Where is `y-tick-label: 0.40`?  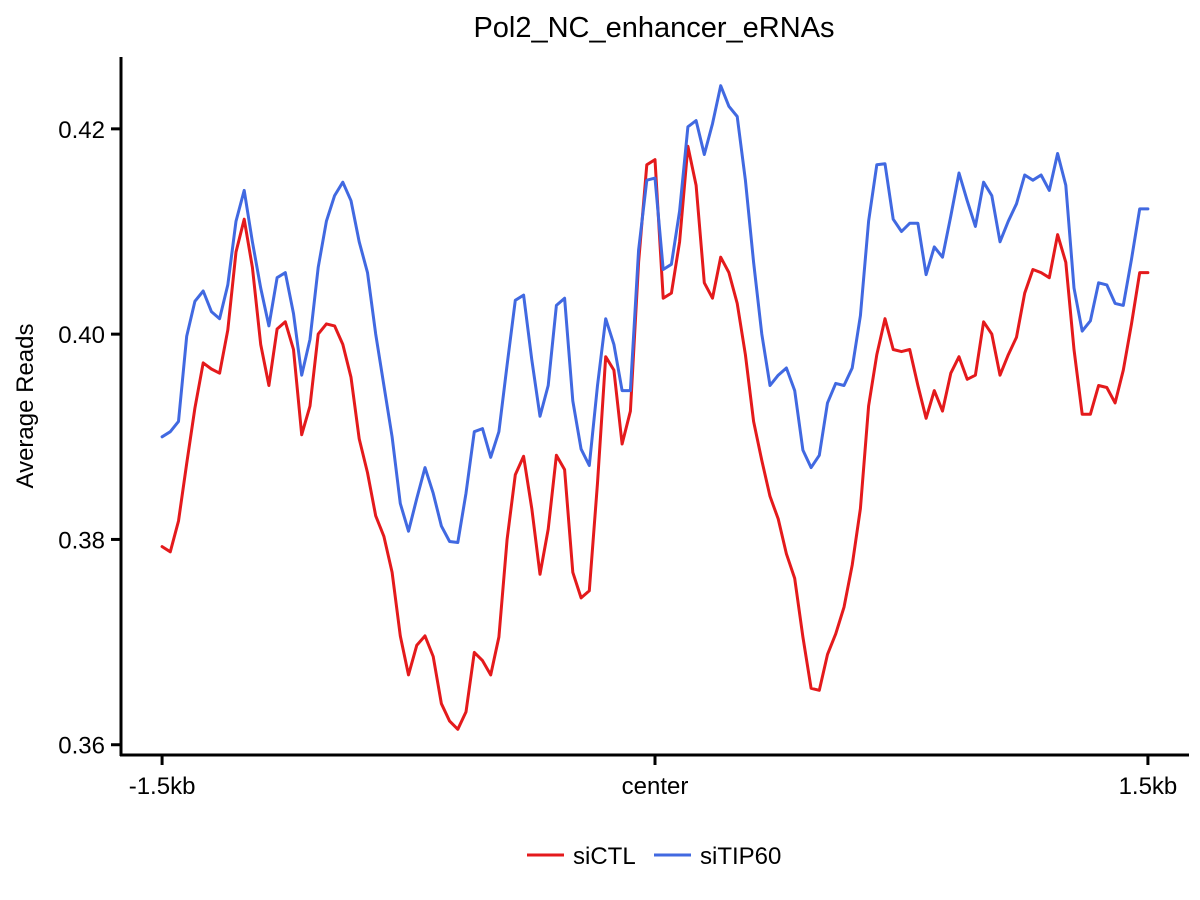 y-tick-label: 0.40 is located at coordinates (81, 335).